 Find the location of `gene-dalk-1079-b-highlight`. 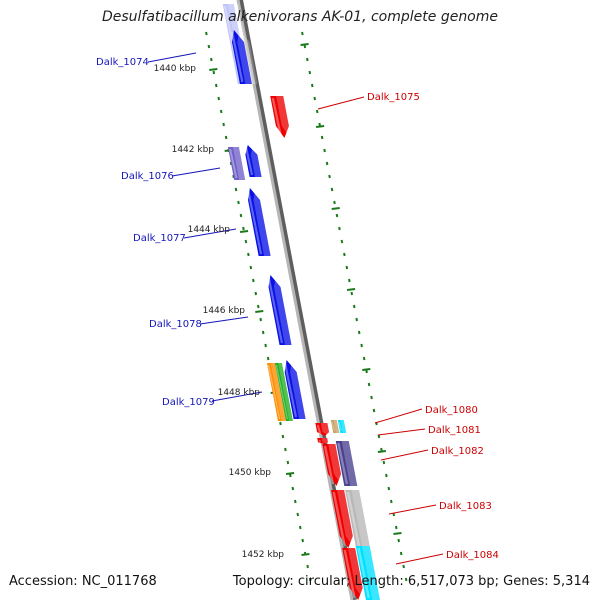

gene-dalk-1079-b-highlight is located at coordinates (282, 392).